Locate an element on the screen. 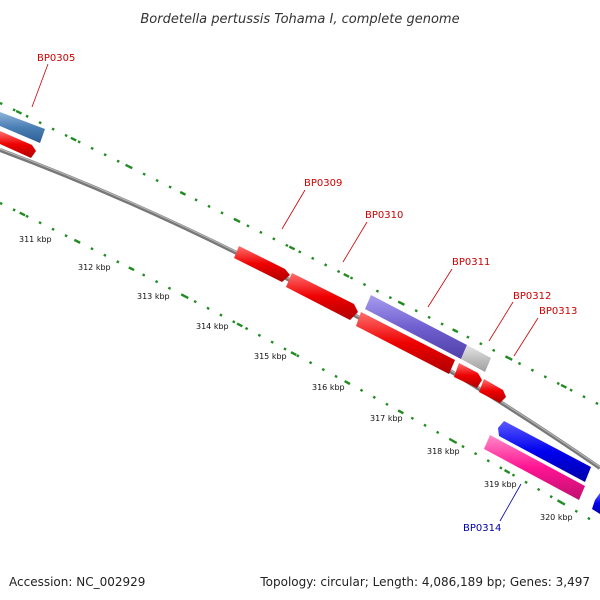 Image resolution: width=600 pixels, height=600 pixels. gene-label-bp0309: BP0309 is located at coordinates (323, 183).